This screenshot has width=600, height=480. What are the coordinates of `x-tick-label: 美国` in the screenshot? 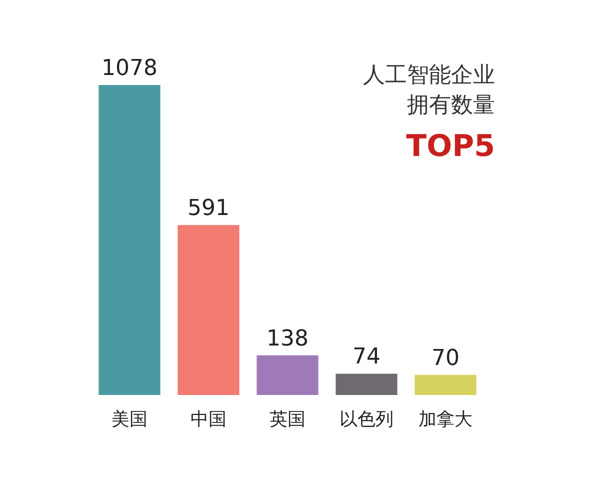 It's located at (130, 419).